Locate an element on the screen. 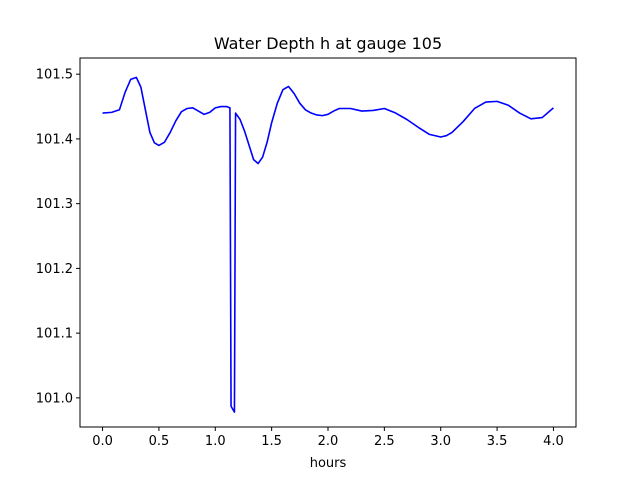 This screenshot has width=640, height=480. y-tick-label: 101.5 is located at coordinates (54, 75).